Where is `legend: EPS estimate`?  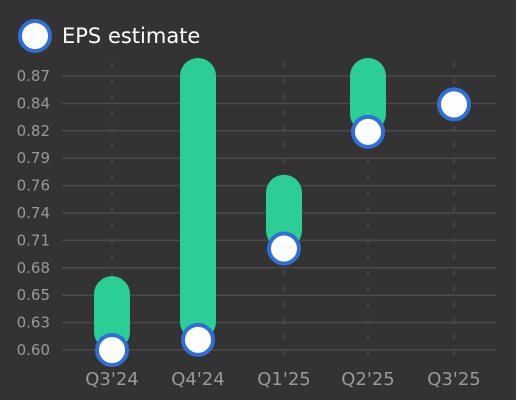
legend: EPS estimate is located at coordinates (109, 36).